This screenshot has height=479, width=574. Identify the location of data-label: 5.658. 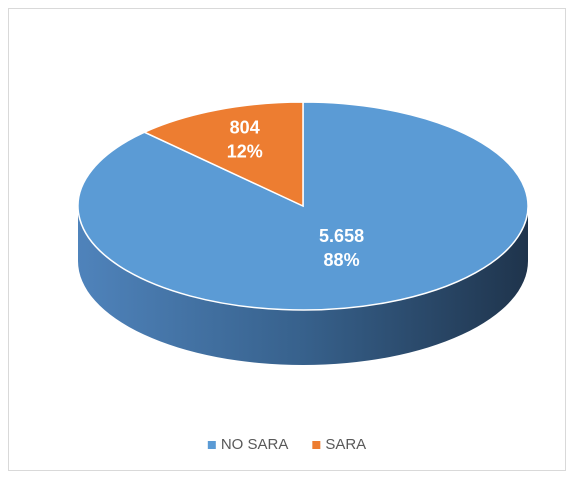
(341, 236).